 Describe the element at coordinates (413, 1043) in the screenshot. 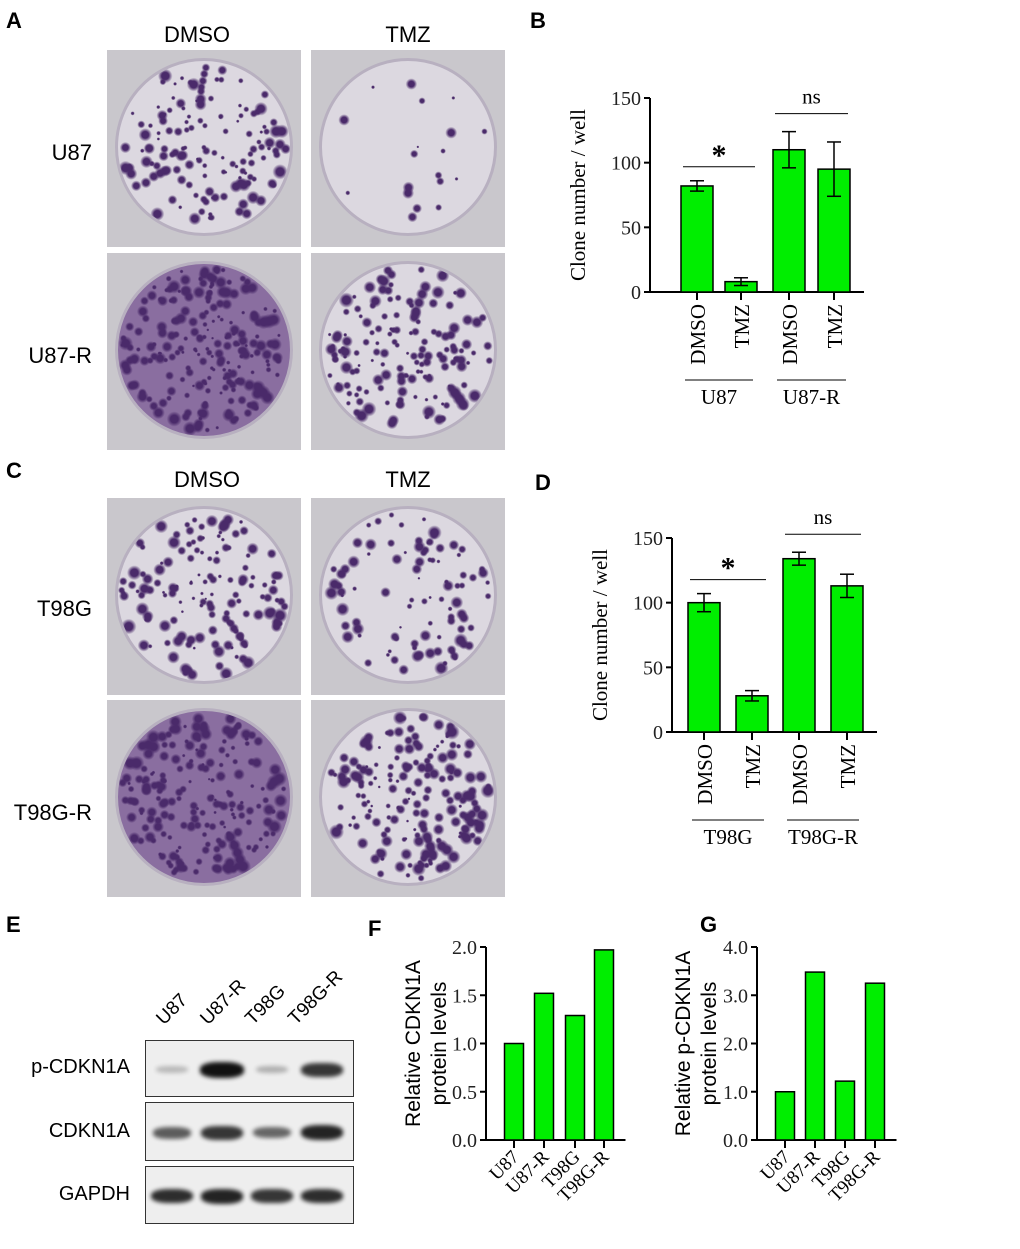

I see `y-axis-label: Relative CDKN1A` at that location.